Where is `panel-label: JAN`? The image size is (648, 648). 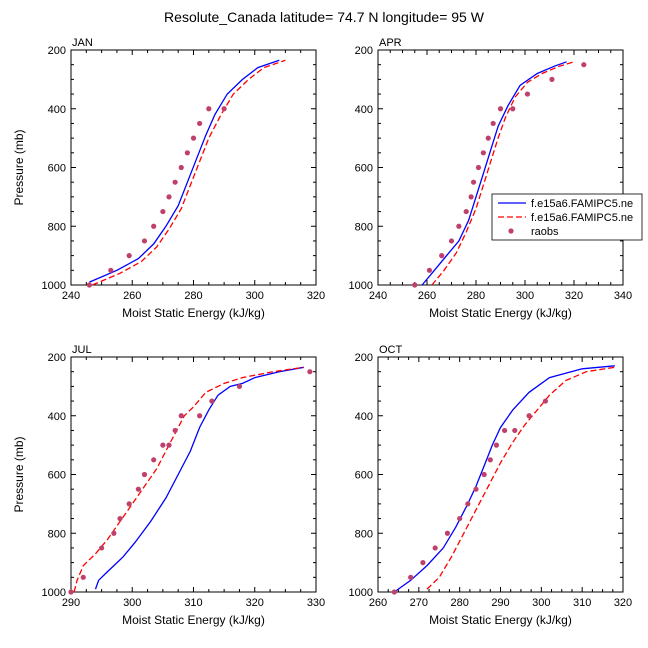
panel-label: JAN is located at coordinates (82, 43).